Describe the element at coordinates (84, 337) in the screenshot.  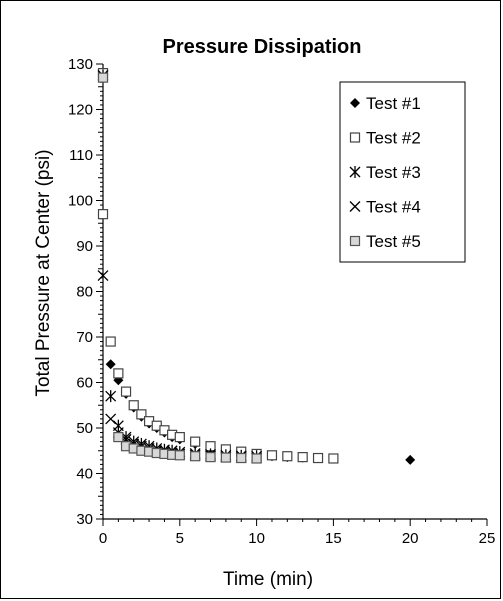
I see `y-tick-label: 70` at that location.